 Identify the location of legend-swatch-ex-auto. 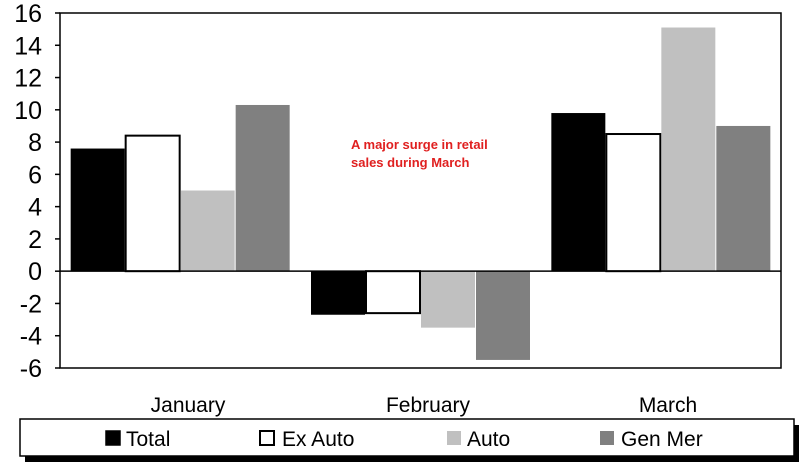
(267, 438).